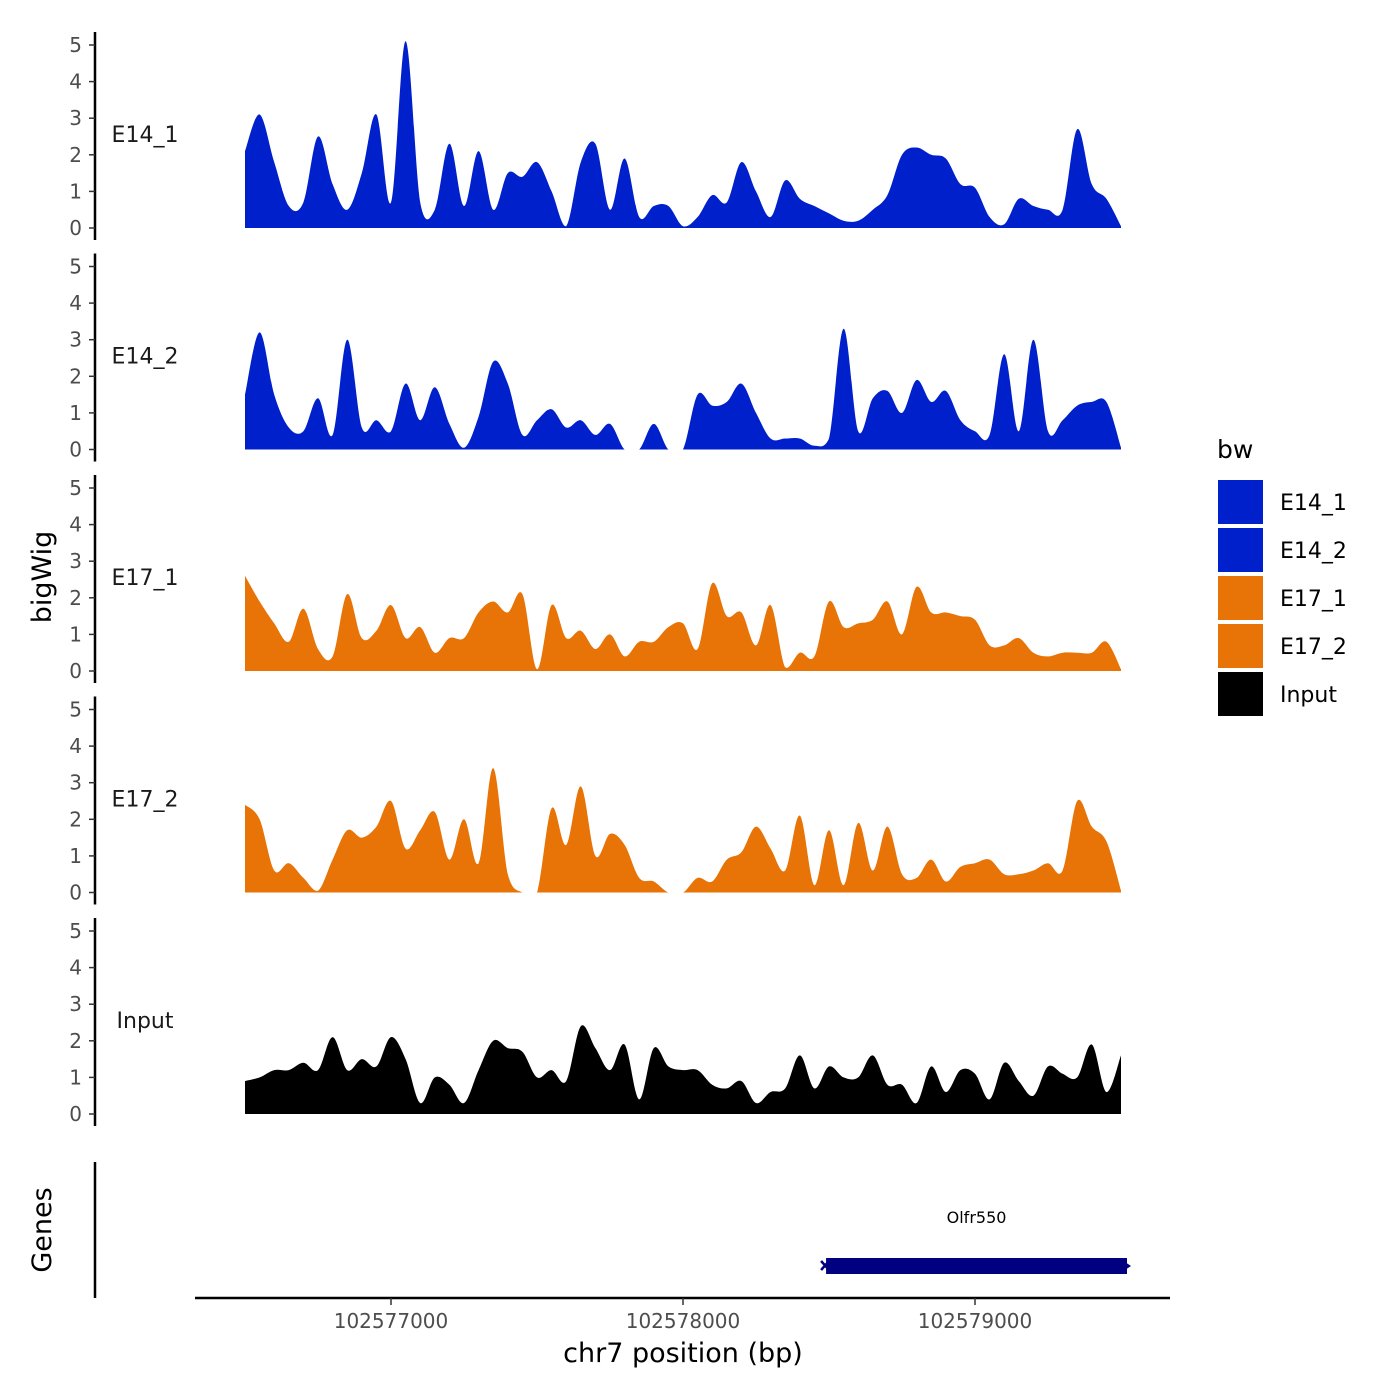  What do you see at coordinates (1313, 647) in the screenshot?
I see `legend-label: E17_2` at bounding box center [1313, 647].